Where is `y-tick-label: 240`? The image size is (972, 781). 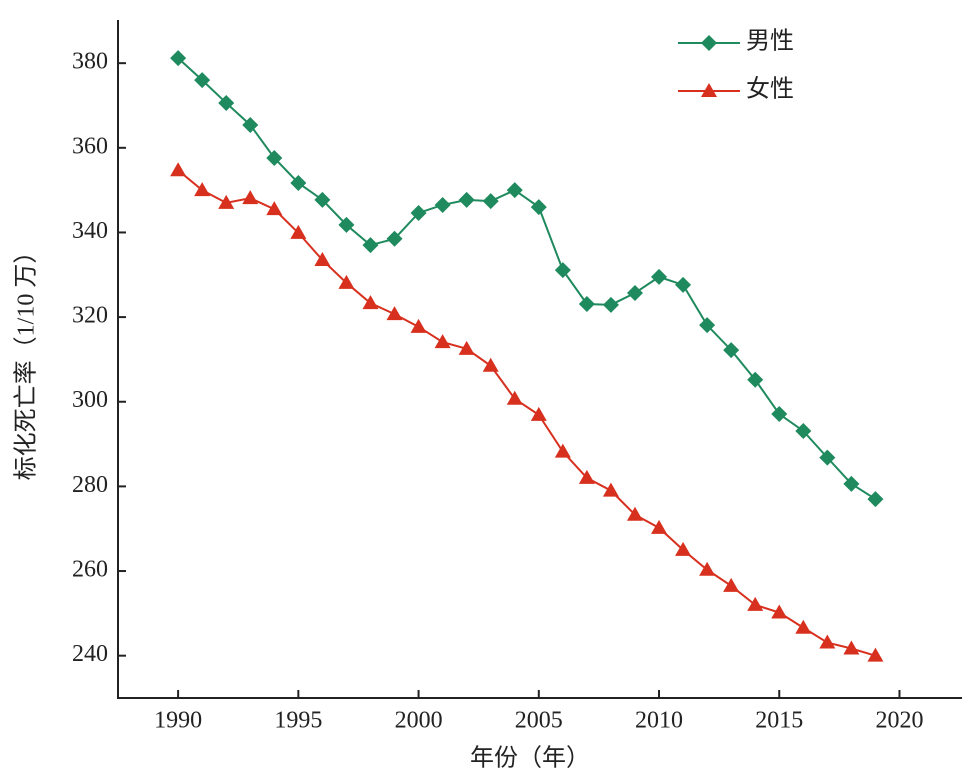 y-tick-label: 240 is located at coordinates (90, 654).